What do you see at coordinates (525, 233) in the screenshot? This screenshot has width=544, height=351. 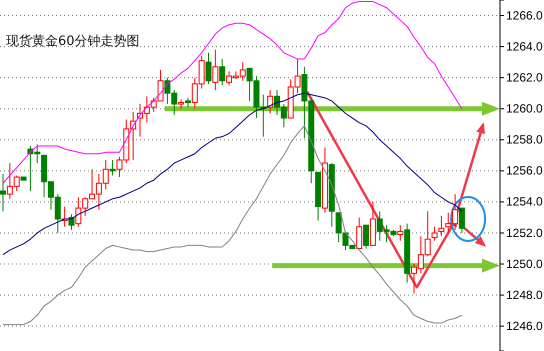 I see `y-tick-label: 1252.0` at bounding box center [525, 233].